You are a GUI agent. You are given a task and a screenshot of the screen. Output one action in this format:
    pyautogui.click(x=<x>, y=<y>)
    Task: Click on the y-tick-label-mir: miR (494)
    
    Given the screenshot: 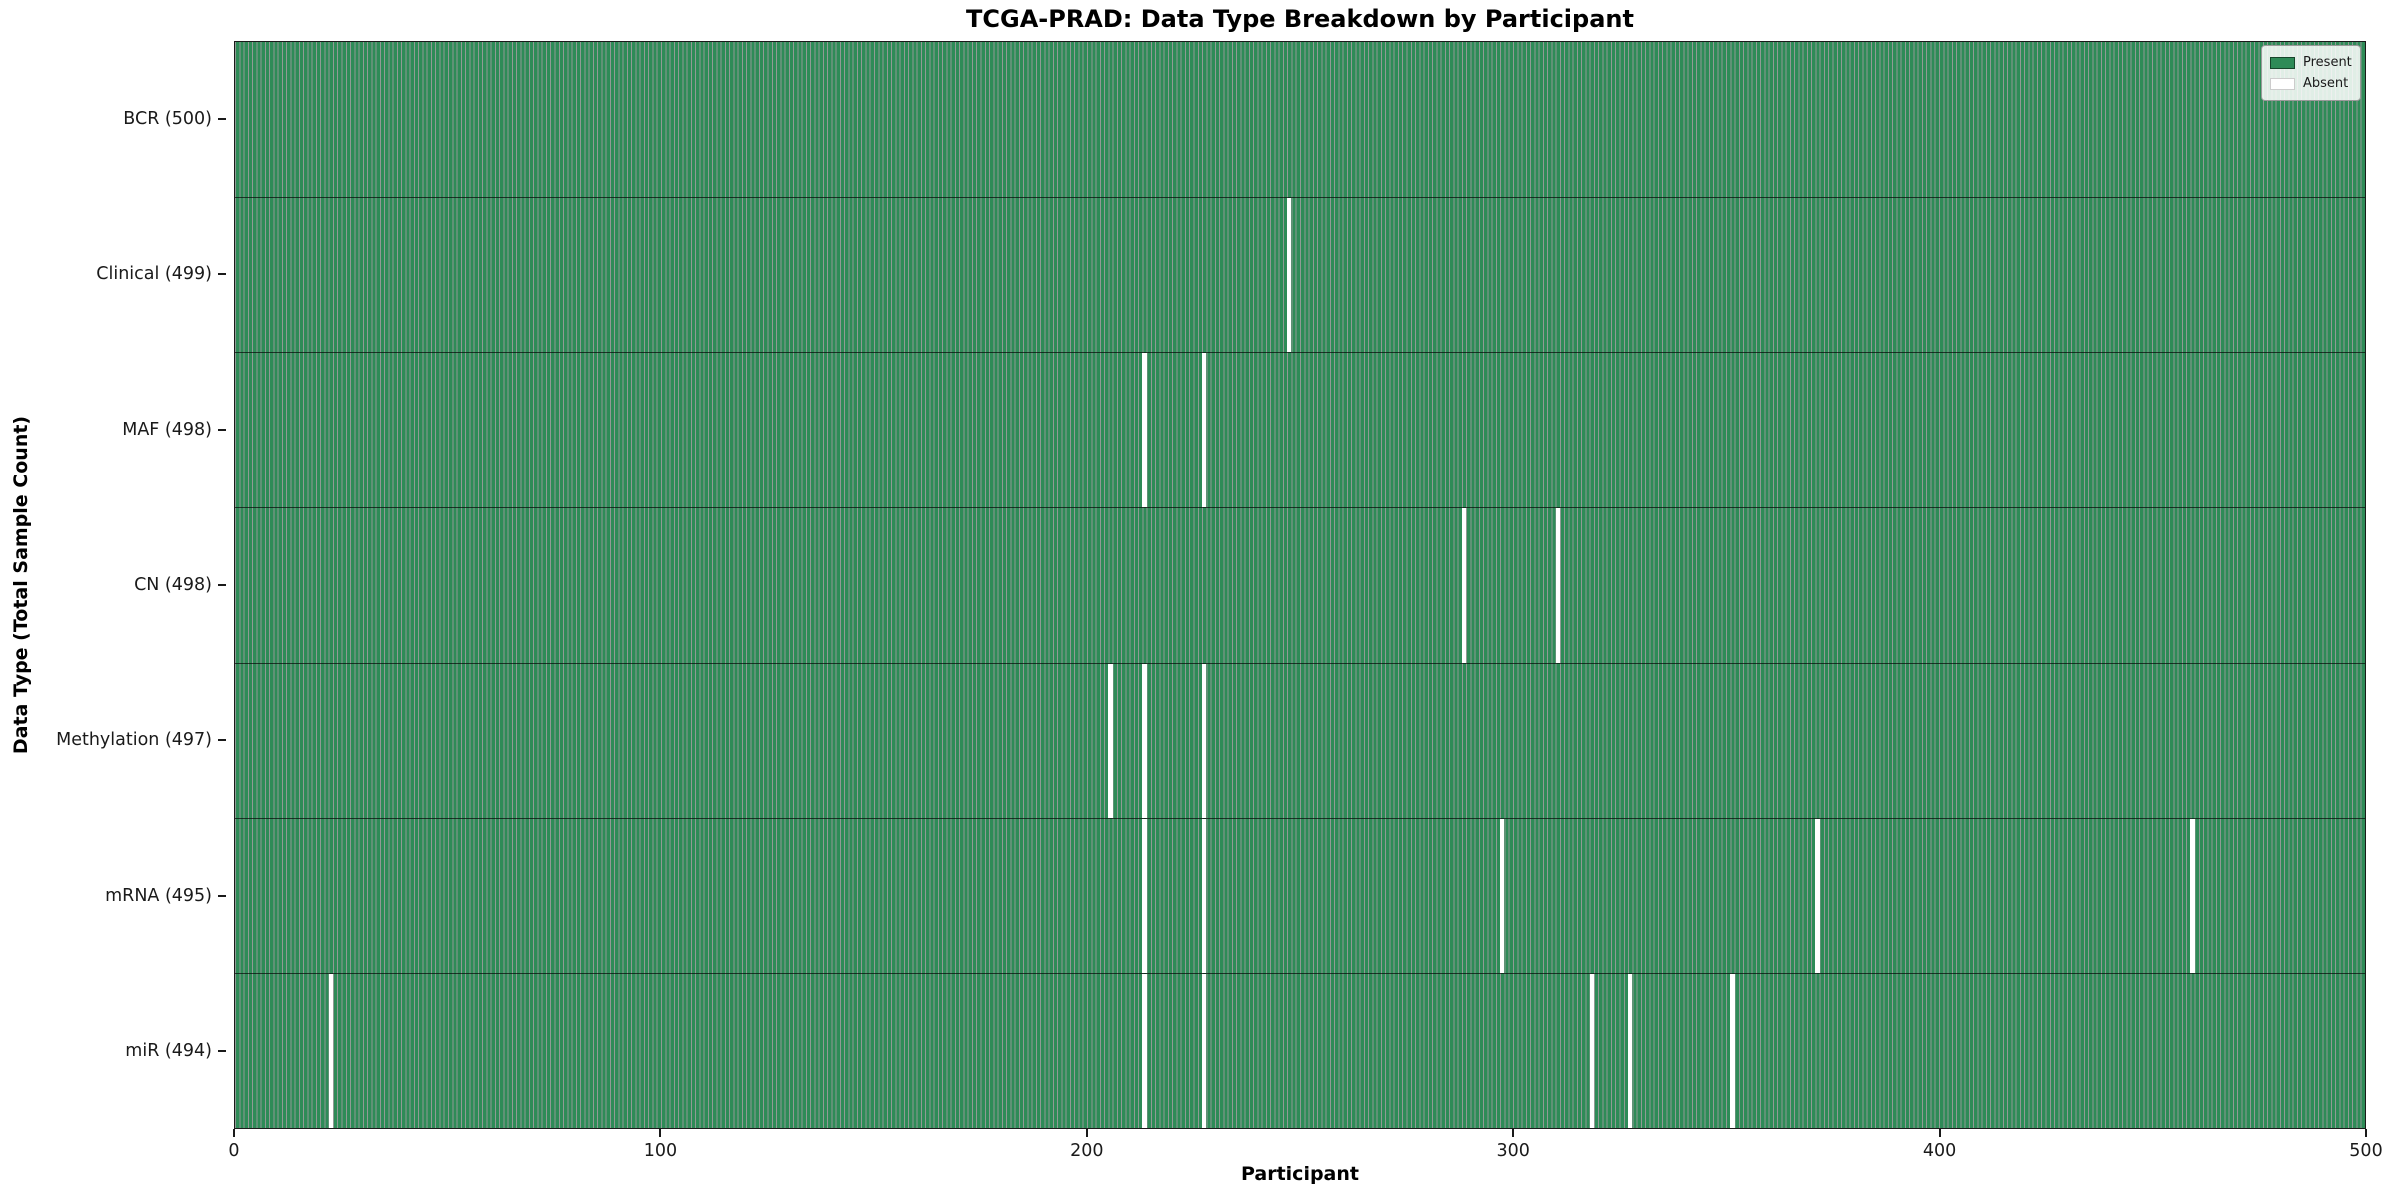 What is the action you would take?
    pyautogui.click(x=168, y=1051)
    